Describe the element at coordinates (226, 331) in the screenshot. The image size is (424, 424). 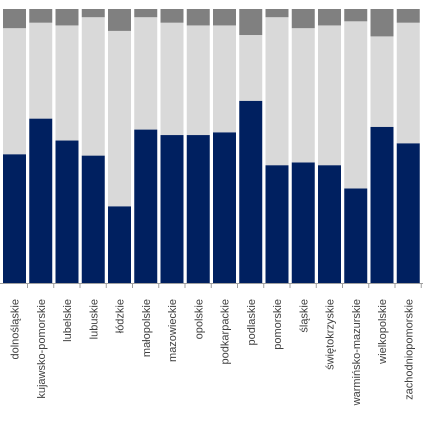
I see `x-tick-label: podkarpackie` at that location.